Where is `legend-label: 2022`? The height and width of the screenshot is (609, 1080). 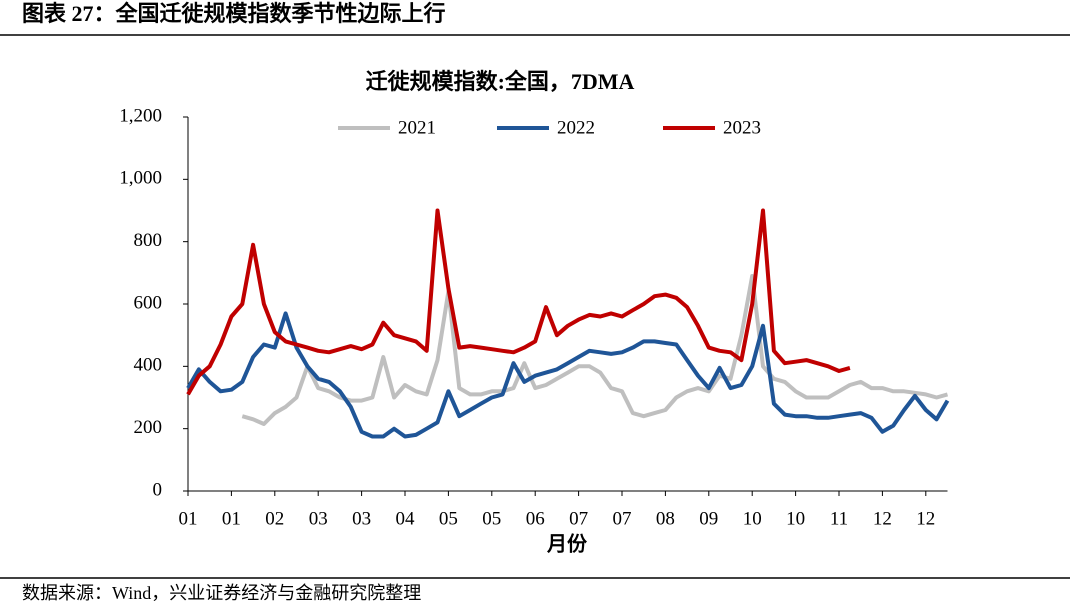
legend-label: 2022 is located at coordinates (576, 127).